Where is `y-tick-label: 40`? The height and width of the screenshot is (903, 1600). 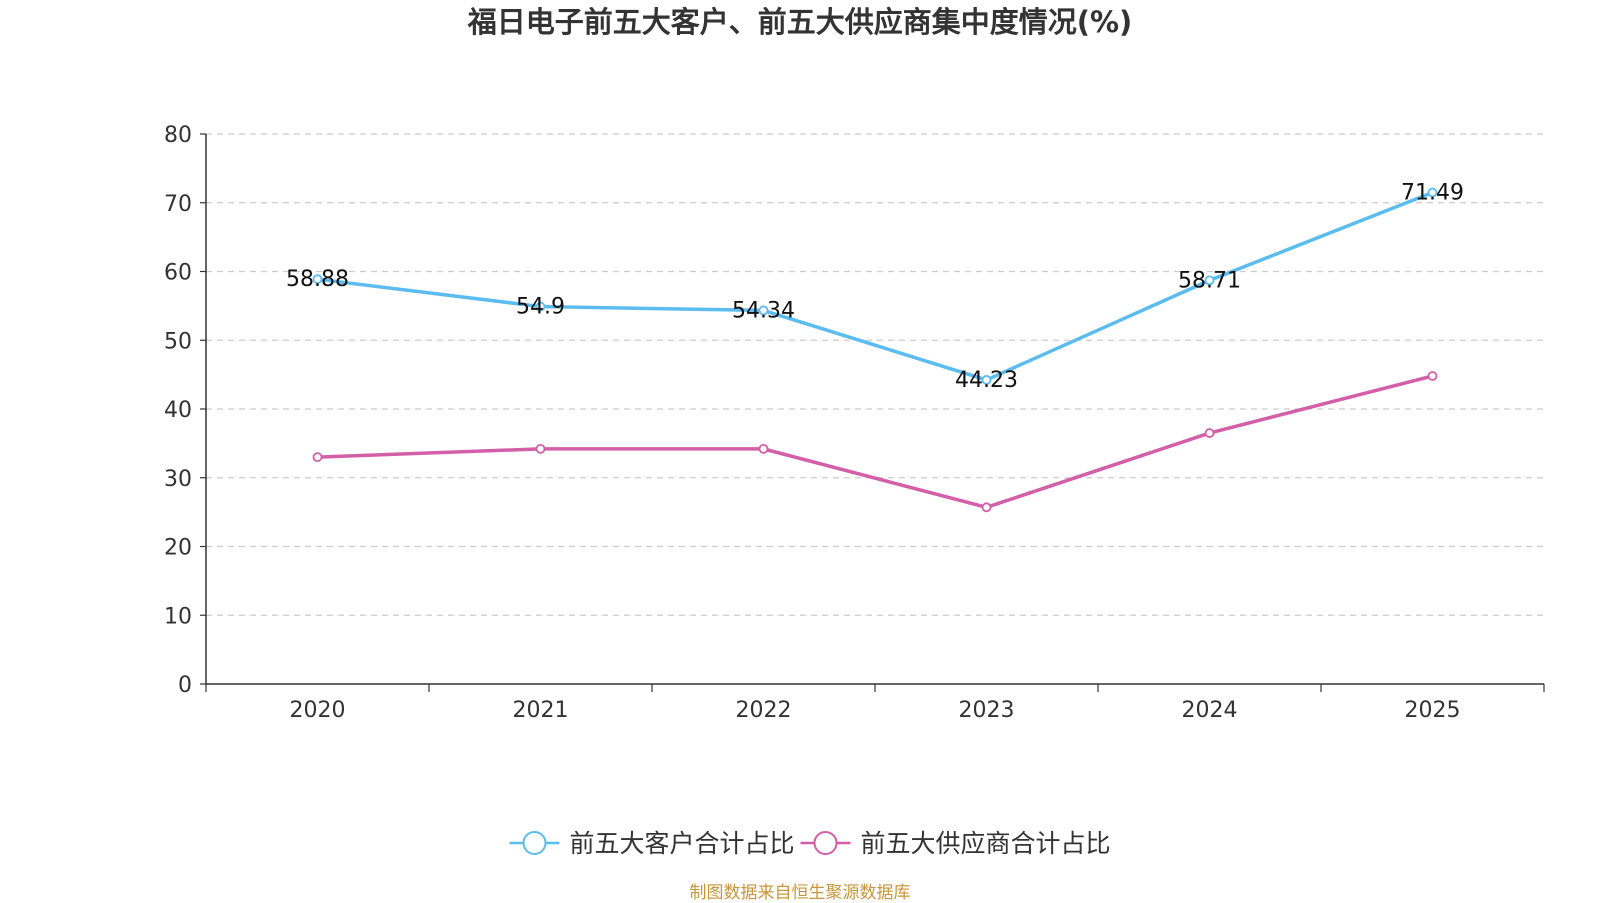 y-tick-label: 40 is located at coordinates (178, 410).